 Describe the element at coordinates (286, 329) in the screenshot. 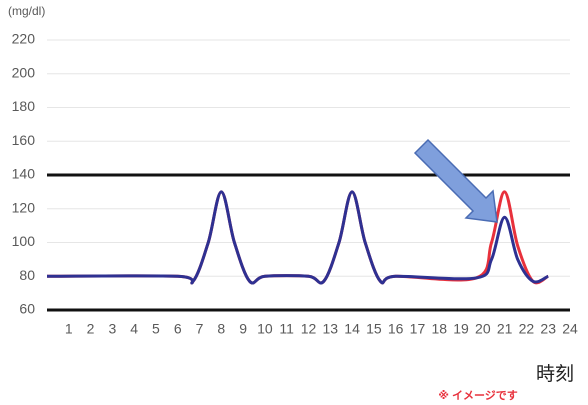

I see `x-tick-label: 11` at that location.